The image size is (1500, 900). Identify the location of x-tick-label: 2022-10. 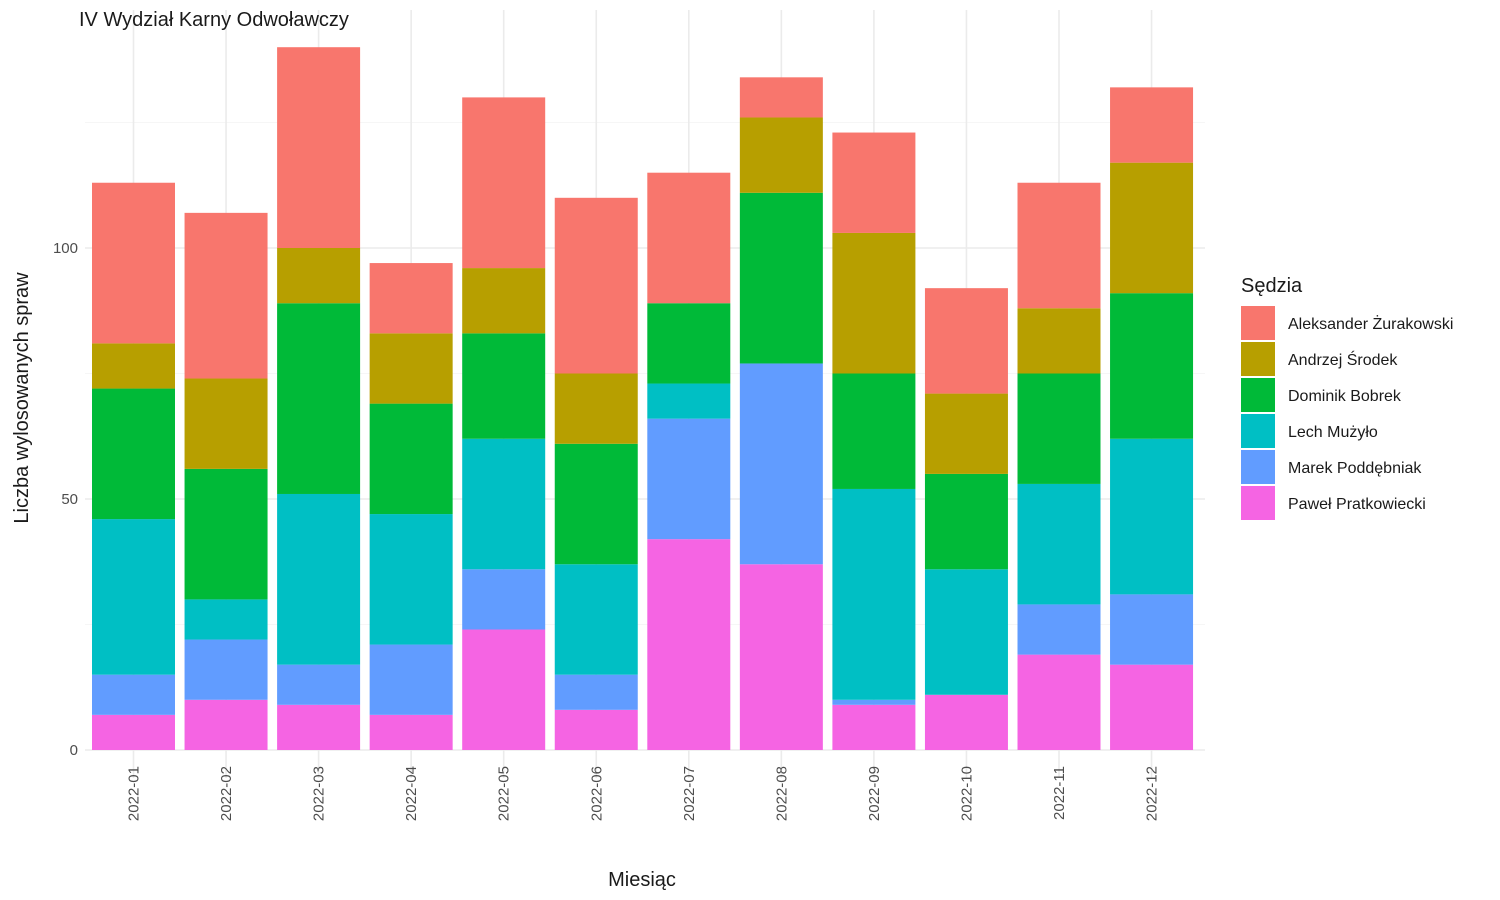
(966, 793).